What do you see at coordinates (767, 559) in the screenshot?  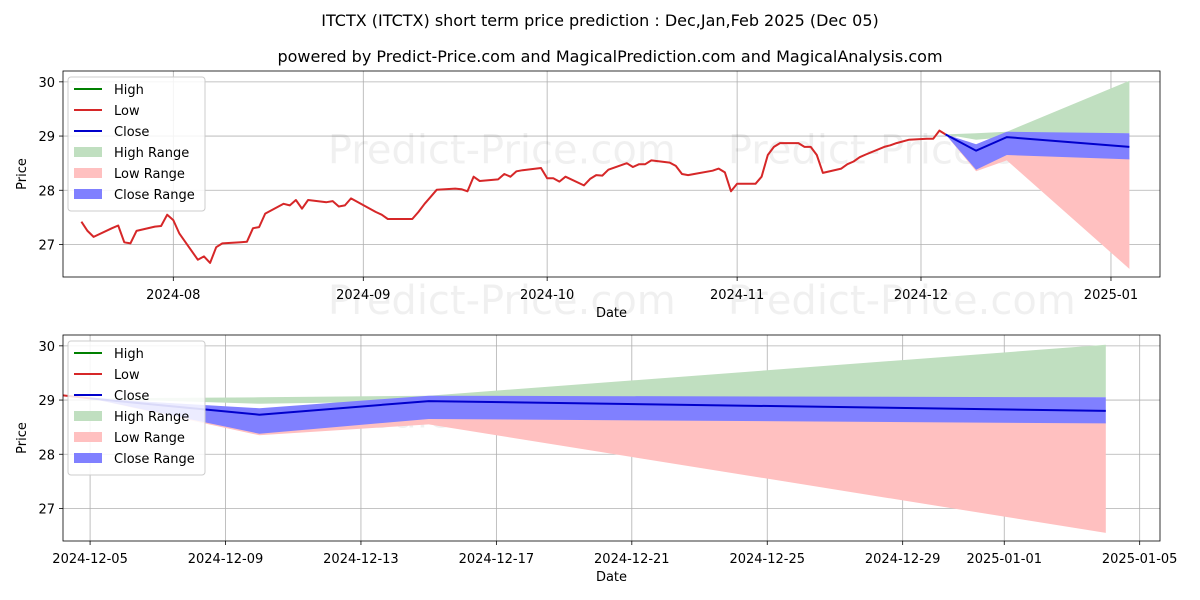 I see `x-tick-label: 2024-12-25` at bounding box center [767, 559].